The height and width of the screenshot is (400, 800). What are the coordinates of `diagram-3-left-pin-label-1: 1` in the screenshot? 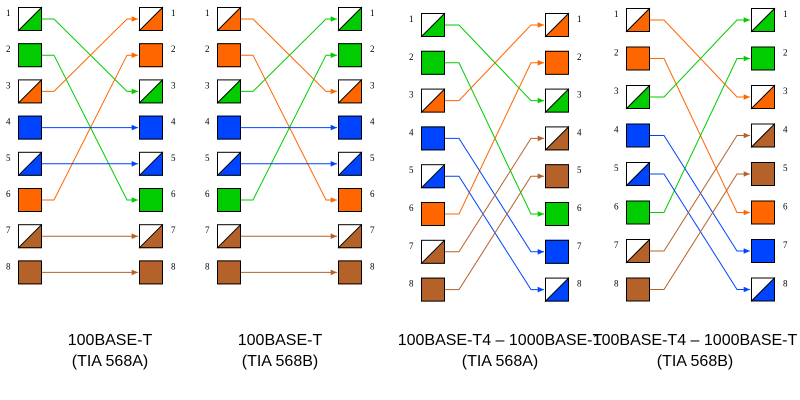 It's located at (411, 19).